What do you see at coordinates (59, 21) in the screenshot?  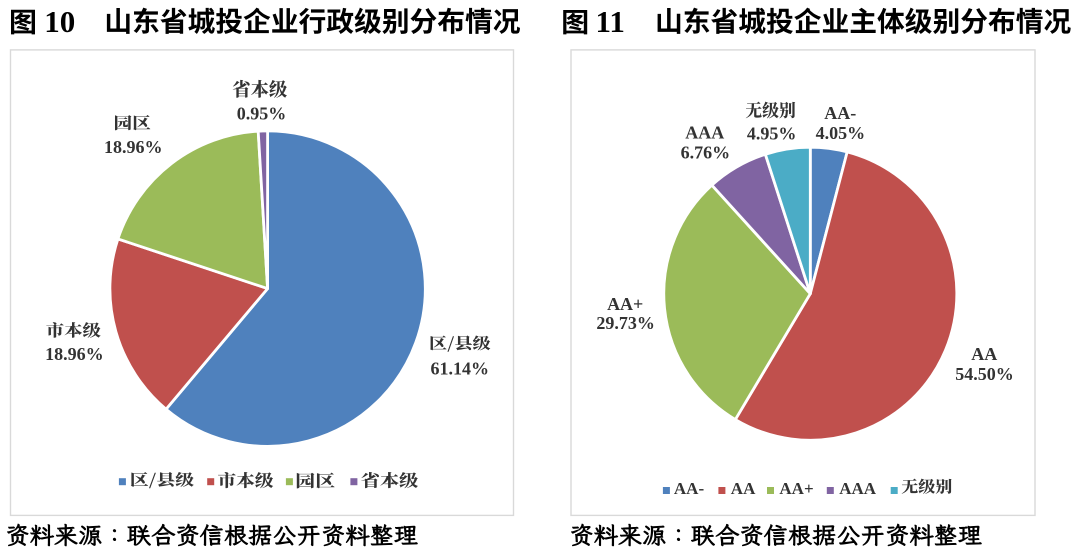 I see `svg-text: 10` at bounding box center [59, 21].